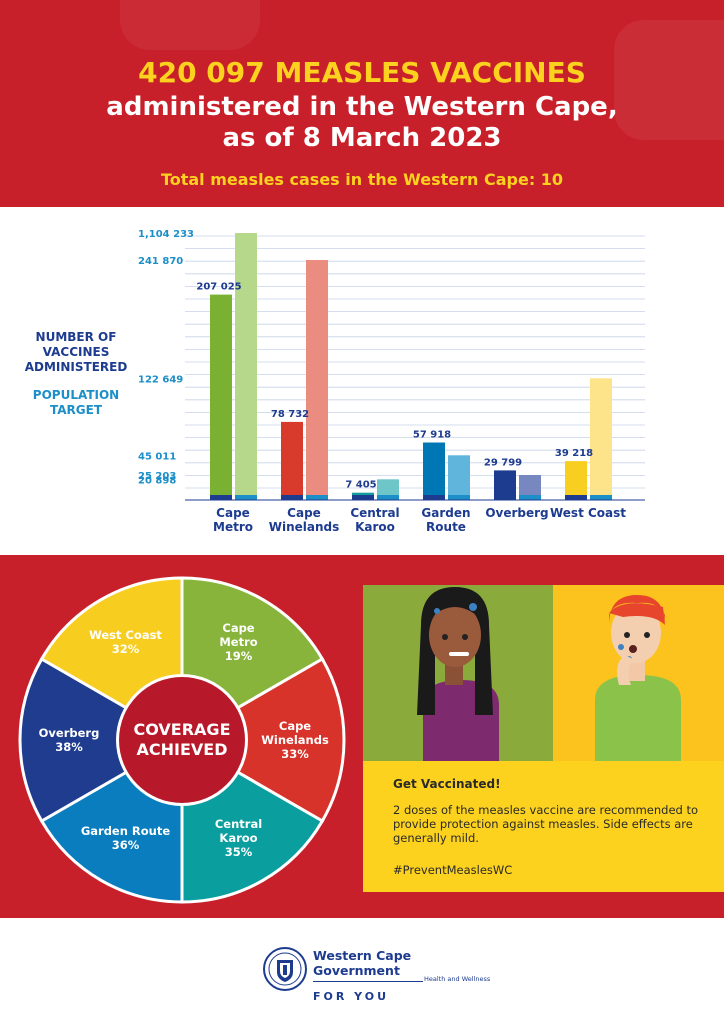 This screenshot has height=1024, width=724. What do you see at coordinates (69, 747) in the screenshot?
I see `pie-slice-value: 38%` at bounding box center [69, 747].